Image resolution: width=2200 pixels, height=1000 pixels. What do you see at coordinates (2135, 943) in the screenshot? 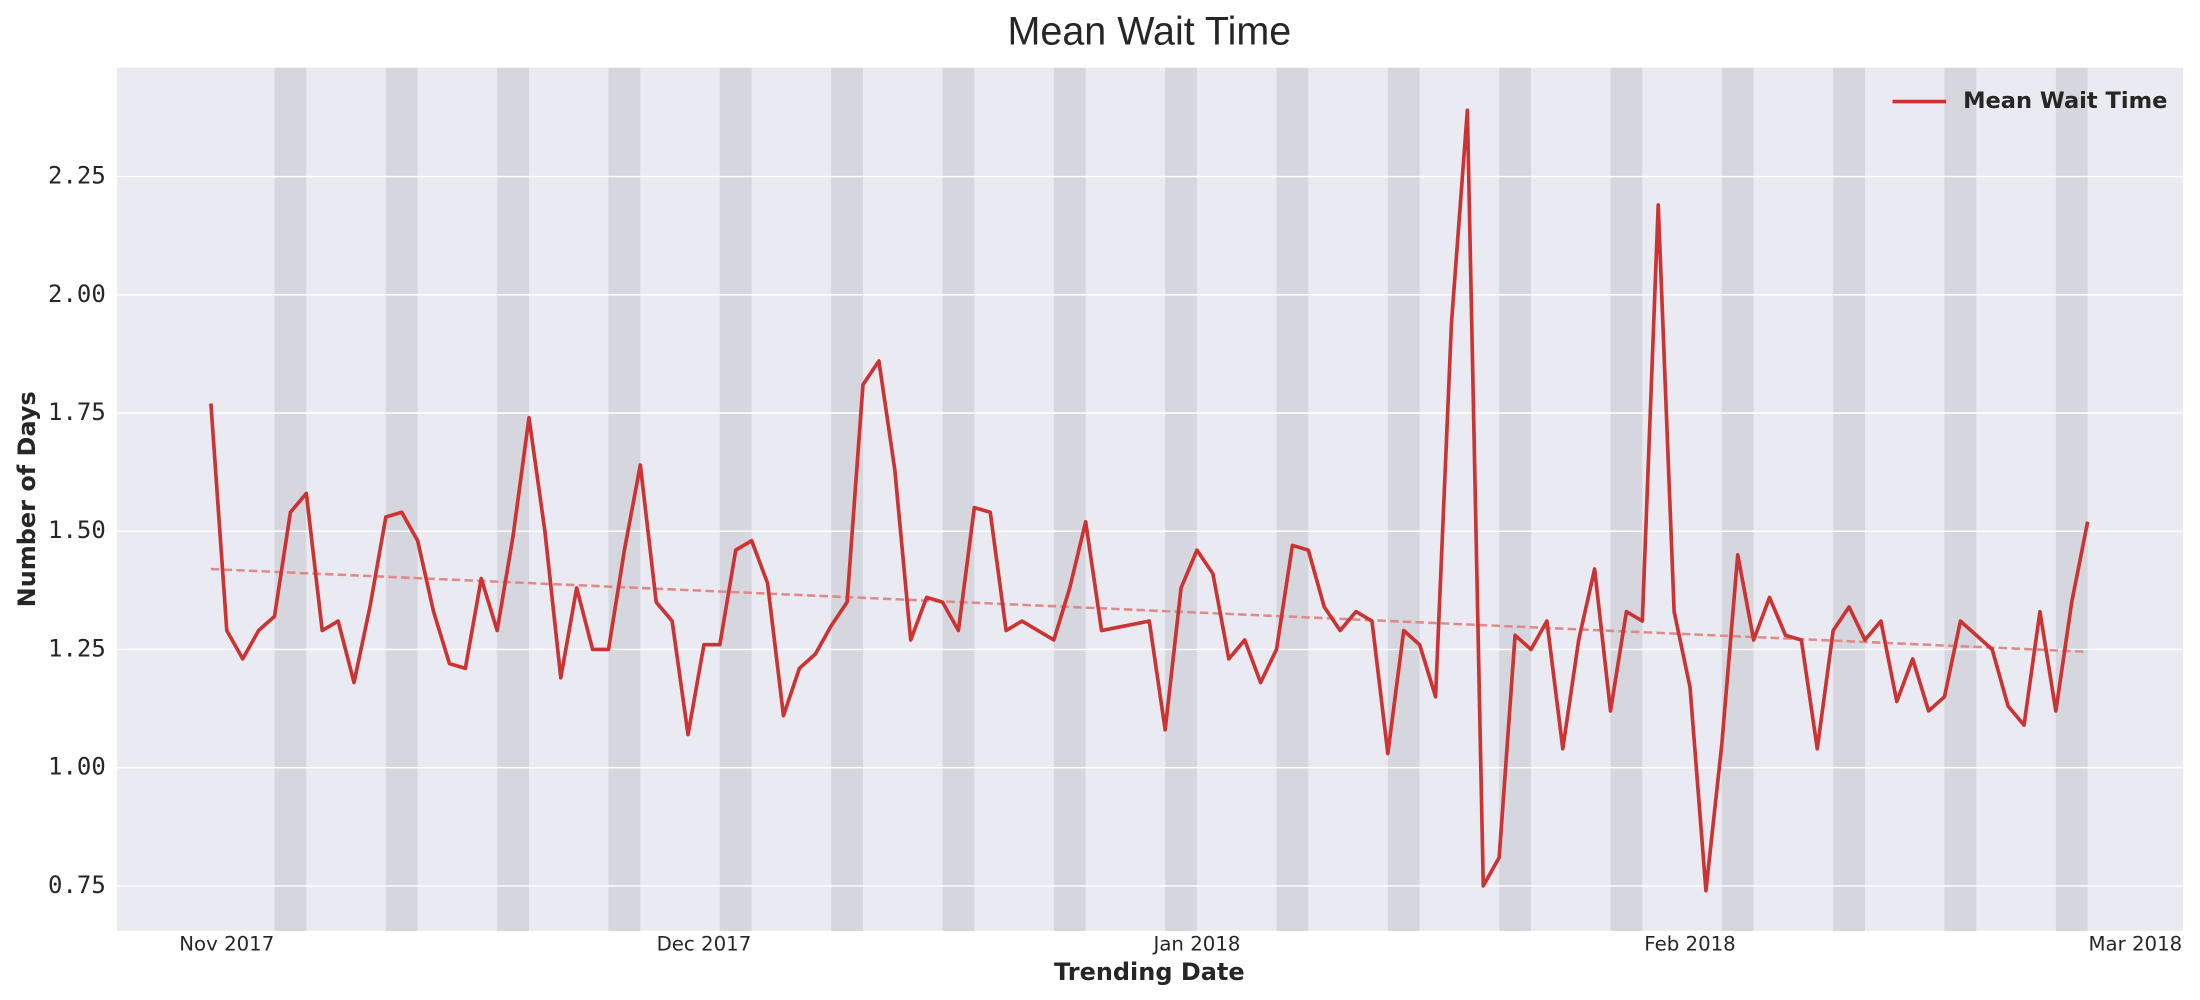
I see `x-tick-label: Mar 2018` at bounding box center [2135, 943].